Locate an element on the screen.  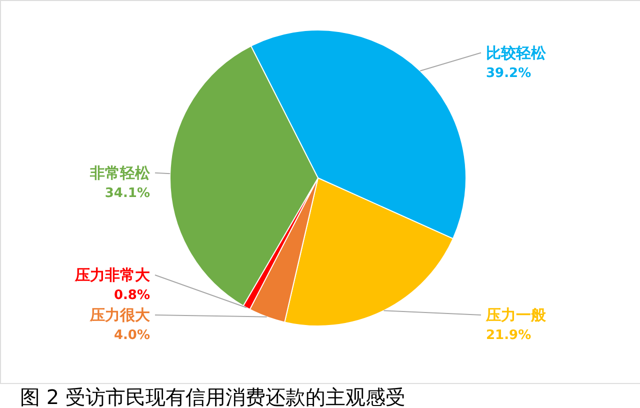
data-label: 0.8% is located at coordinates (132, 295).